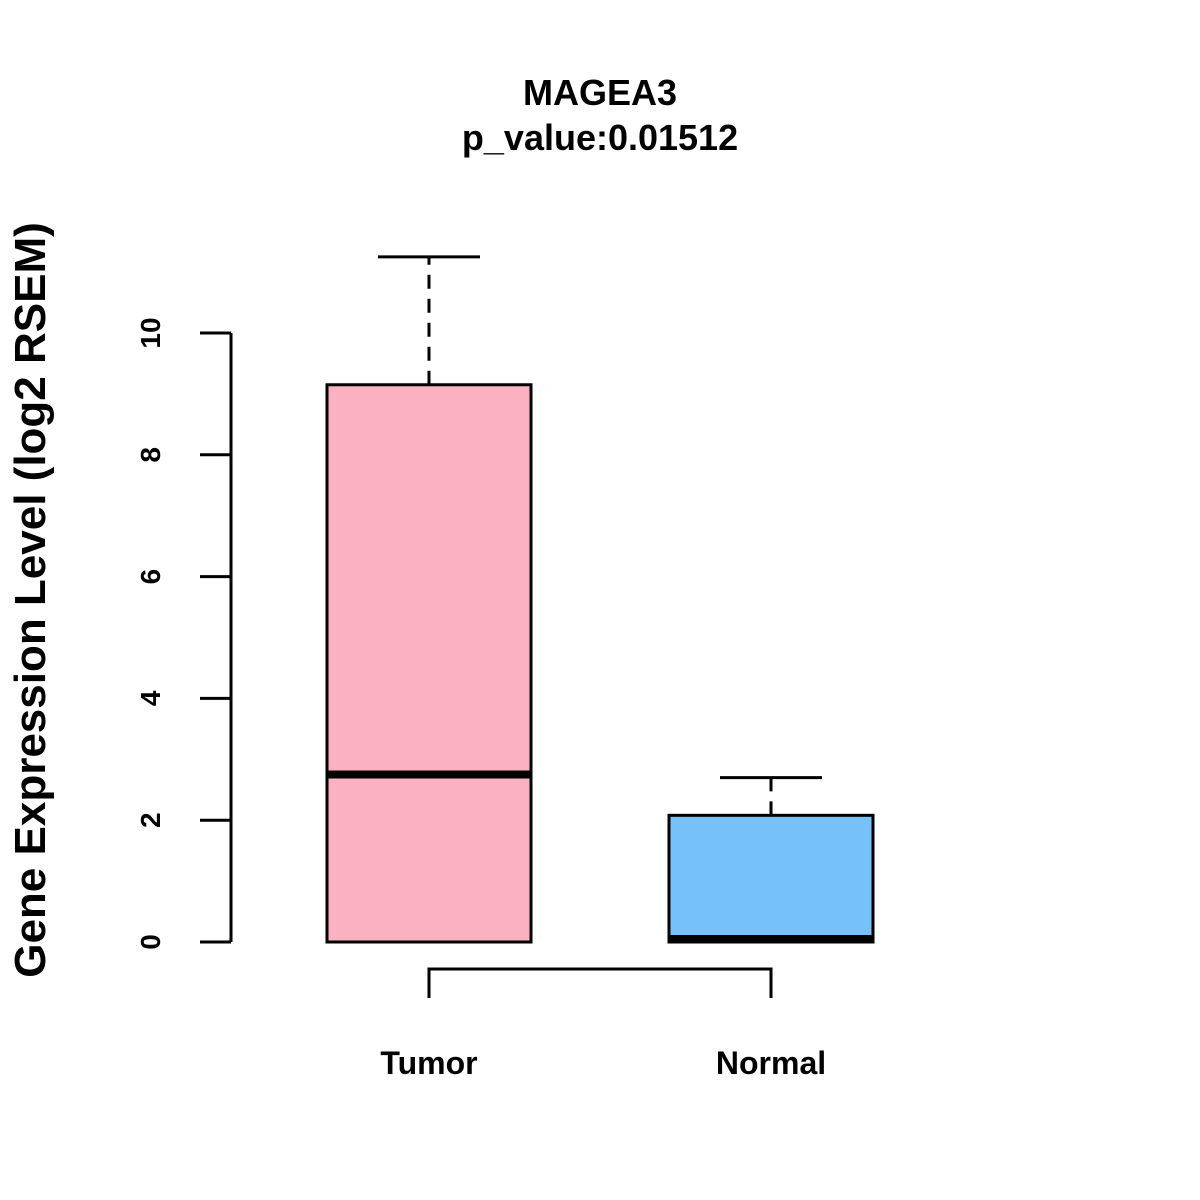 This screenshot has width=1200, height=1200. Describe the element at coordinates (30, 600) in the screenshot. I see `y-axis-label: Gene Expression Level (log2 RSEM)` at that location.